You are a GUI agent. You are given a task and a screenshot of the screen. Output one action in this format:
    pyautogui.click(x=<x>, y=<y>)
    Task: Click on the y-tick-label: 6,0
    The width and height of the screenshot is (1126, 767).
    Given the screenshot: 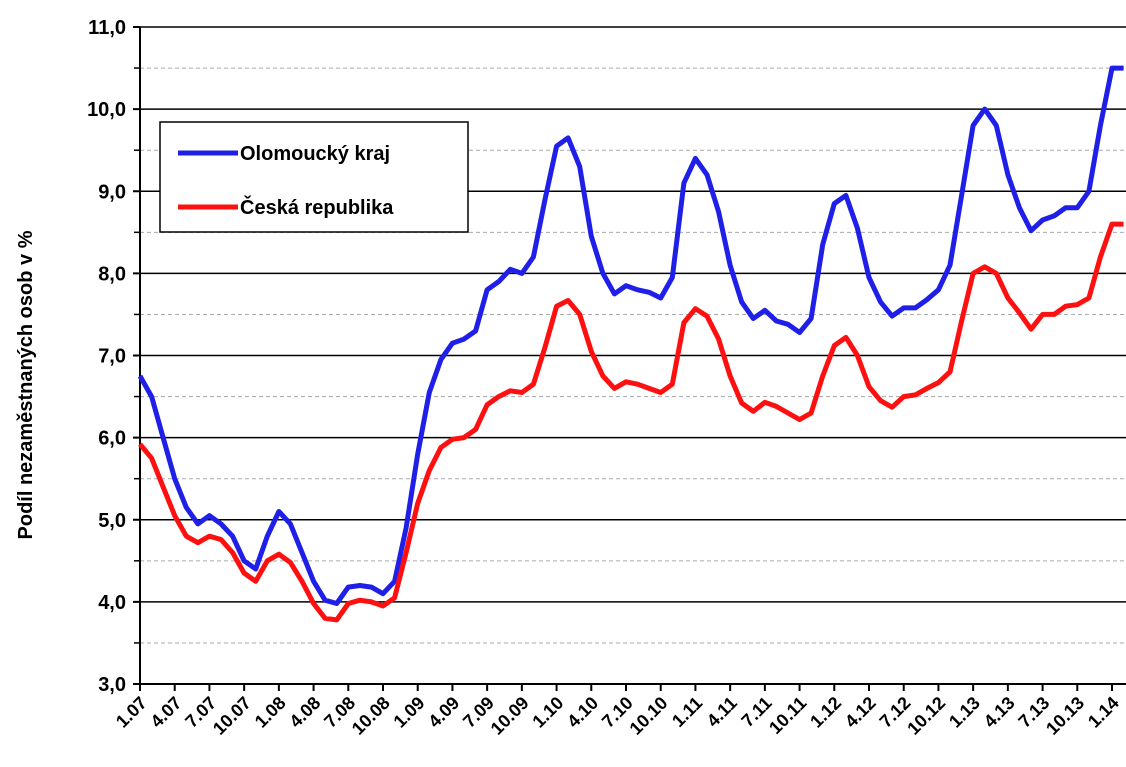 What is the action you would take?
    pyautogui.click(x=112, y=439)
    